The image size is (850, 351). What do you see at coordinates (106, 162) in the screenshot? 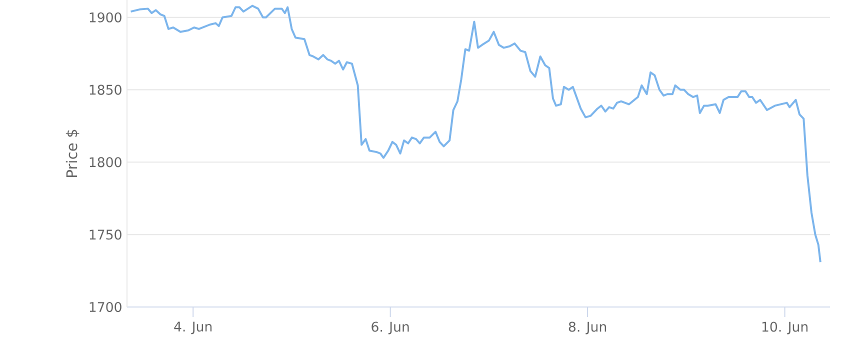
I see `y-tick-label: 1800` at bounding box center [106, 162].